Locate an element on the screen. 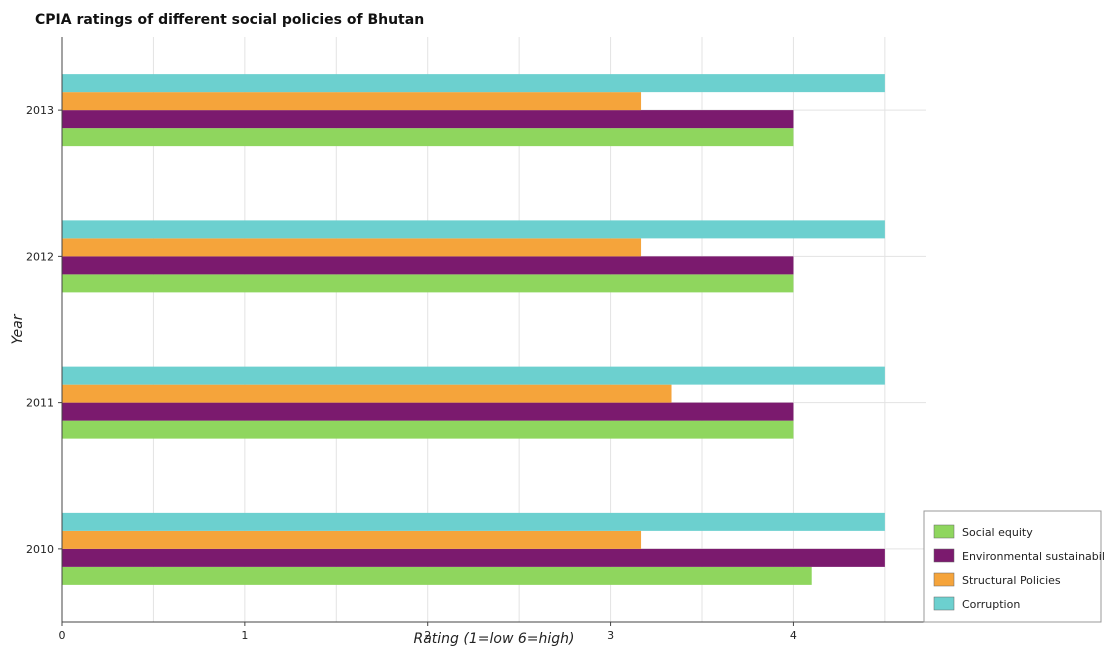 The height and width of the screenshot is (650, 1105). bar-social-equity-2013 is located at coordinates (428, 137).